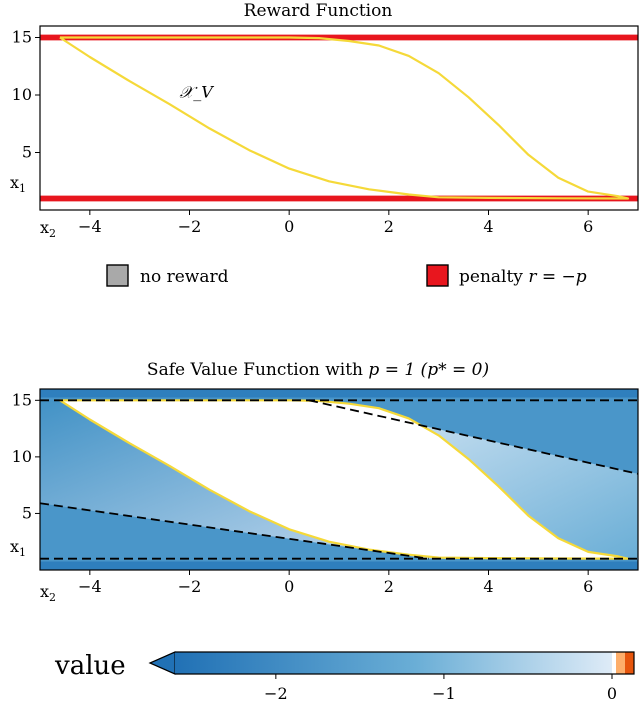  What do you see at coordinates (588, 586) in the screenshot?
I see `value-x-tick-label: 6` at bounding box center [588, 586].